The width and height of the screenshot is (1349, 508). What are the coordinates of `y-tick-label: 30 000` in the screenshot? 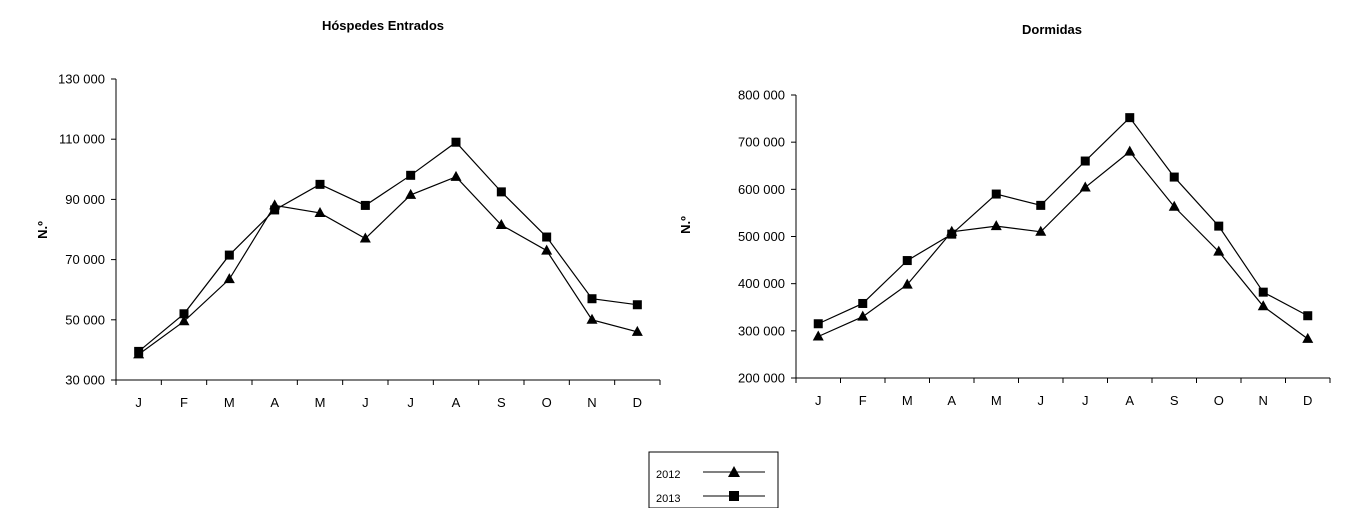 It's located at (85, 380).